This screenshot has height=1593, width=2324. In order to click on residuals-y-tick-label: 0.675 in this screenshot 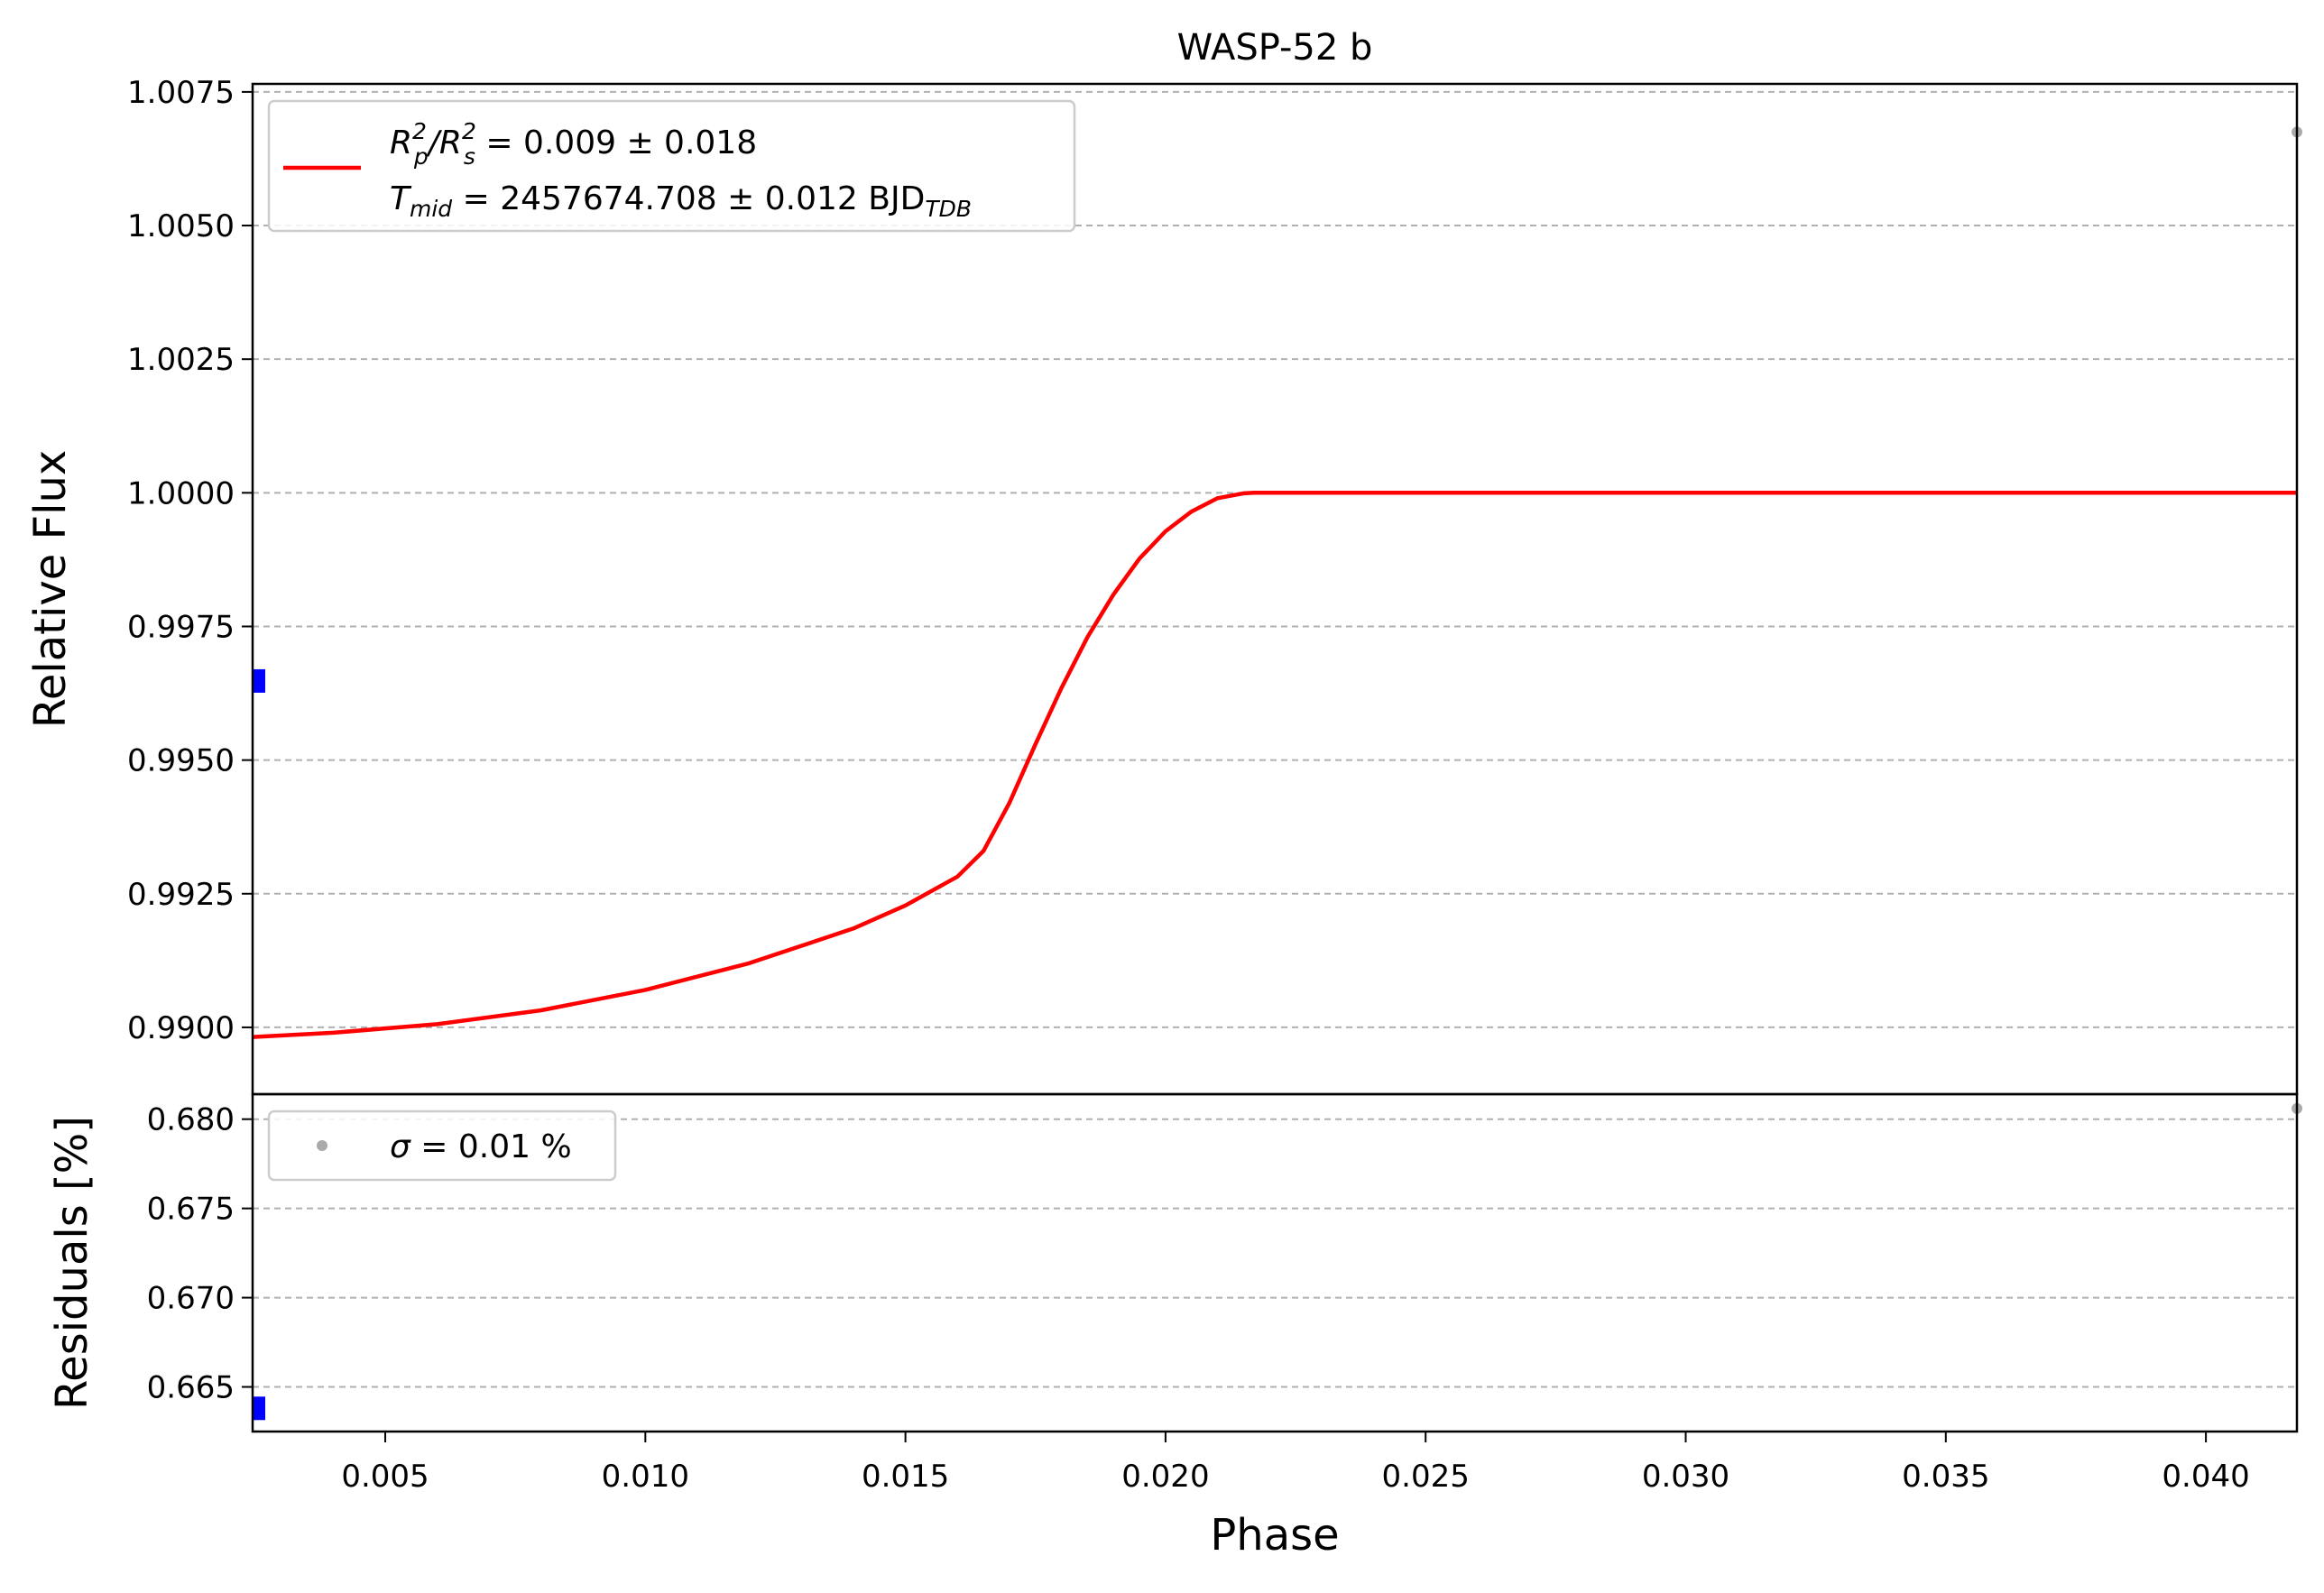, I will do `click(191, 1210)`.